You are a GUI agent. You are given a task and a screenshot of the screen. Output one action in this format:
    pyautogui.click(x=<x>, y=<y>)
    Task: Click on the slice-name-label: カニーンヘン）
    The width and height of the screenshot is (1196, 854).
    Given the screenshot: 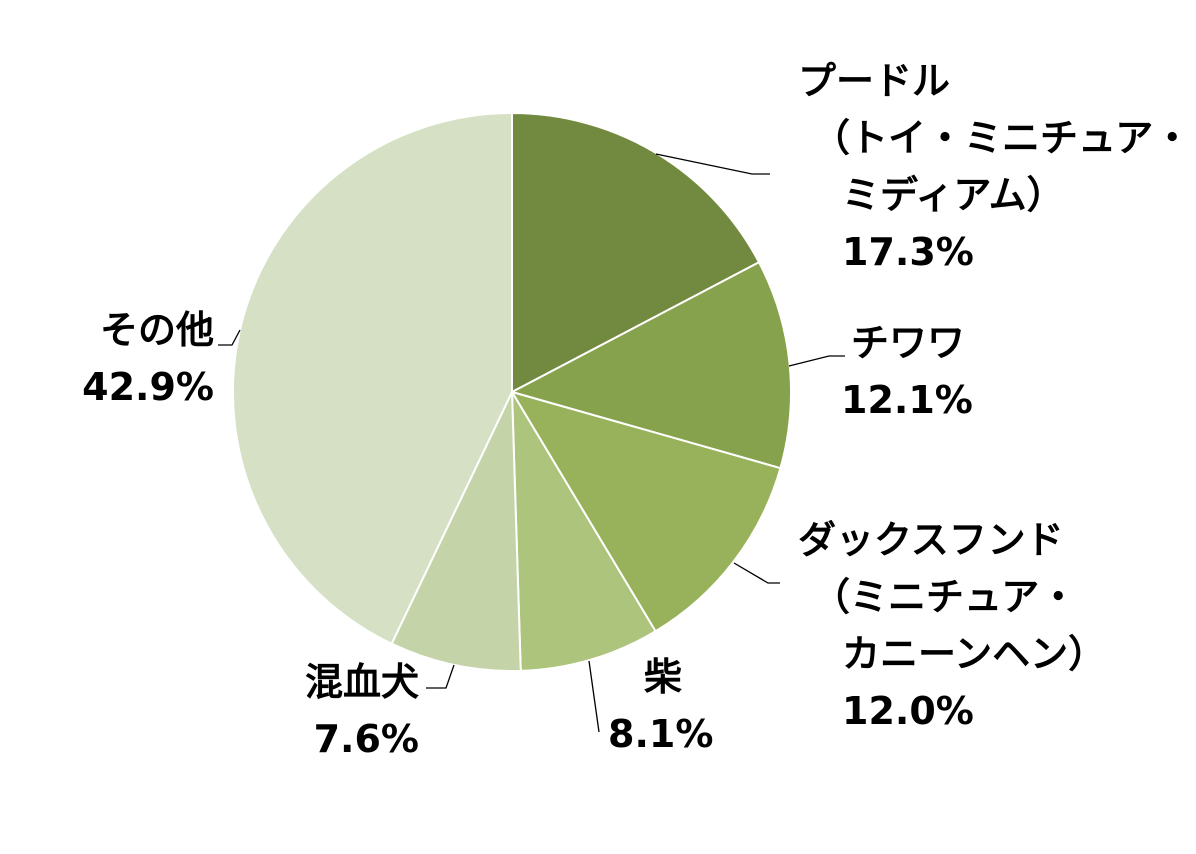 What is the action you would take?
    pyautogui.click(x=974, y=654)
    